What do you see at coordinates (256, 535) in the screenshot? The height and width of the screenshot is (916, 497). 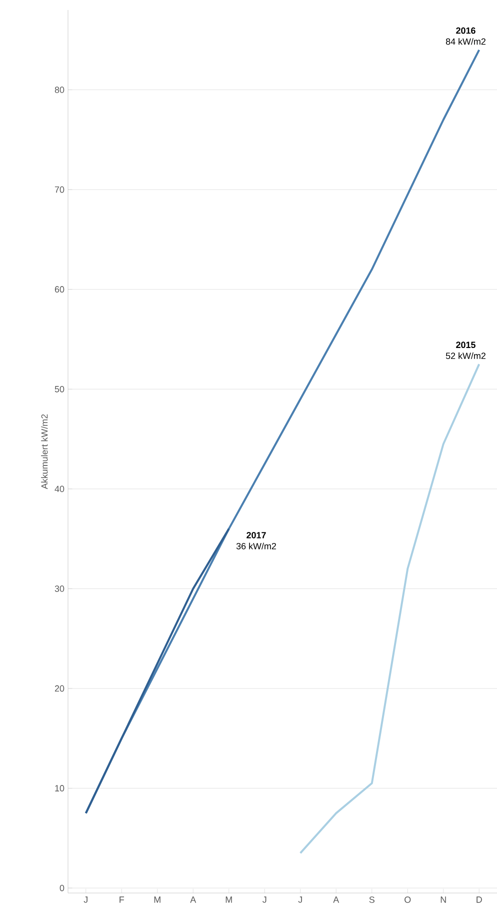 I see `text: 2017` at bounding box center [256, 535].